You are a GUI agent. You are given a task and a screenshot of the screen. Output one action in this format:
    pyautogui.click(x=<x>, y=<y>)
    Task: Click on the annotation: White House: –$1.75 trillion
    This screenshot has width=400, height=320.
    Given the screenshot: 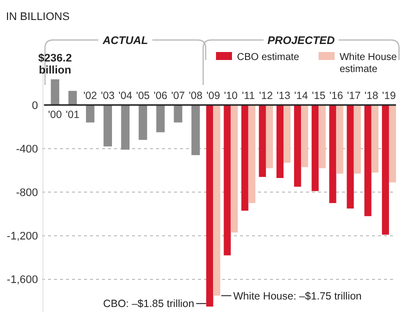 What is the action you would take?
    pyautogui.click(x=297, y=296)
    